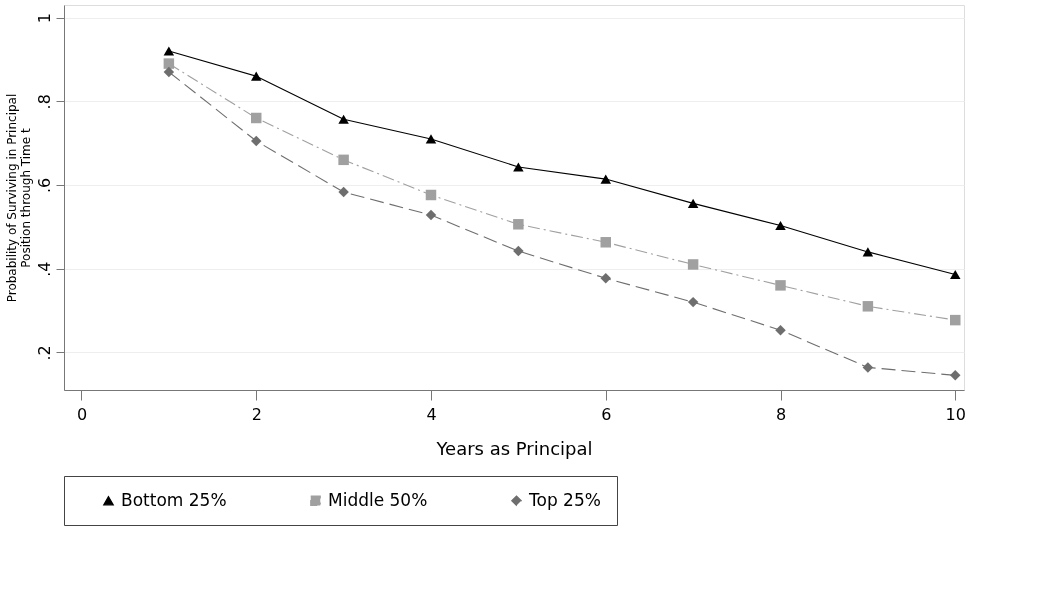  Describe the element at coordinates (44, 353) in the screenshot. I see `y-tick-label: .2` at that location.